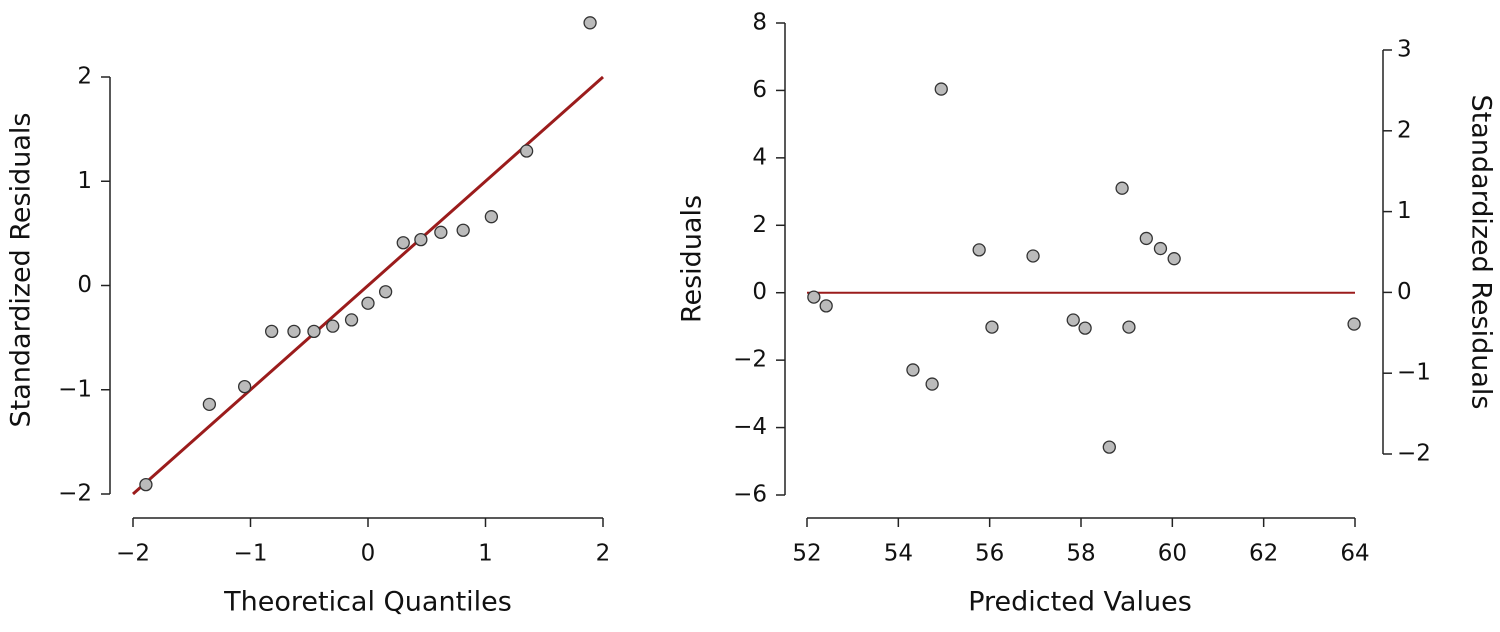 The width and height of the screenshot is (1500, 632). What do you see at coordinates (1080, 602) in the screenshot?
I see `x-axis-label: Predicted Values` at bounding box center [1080, 602].